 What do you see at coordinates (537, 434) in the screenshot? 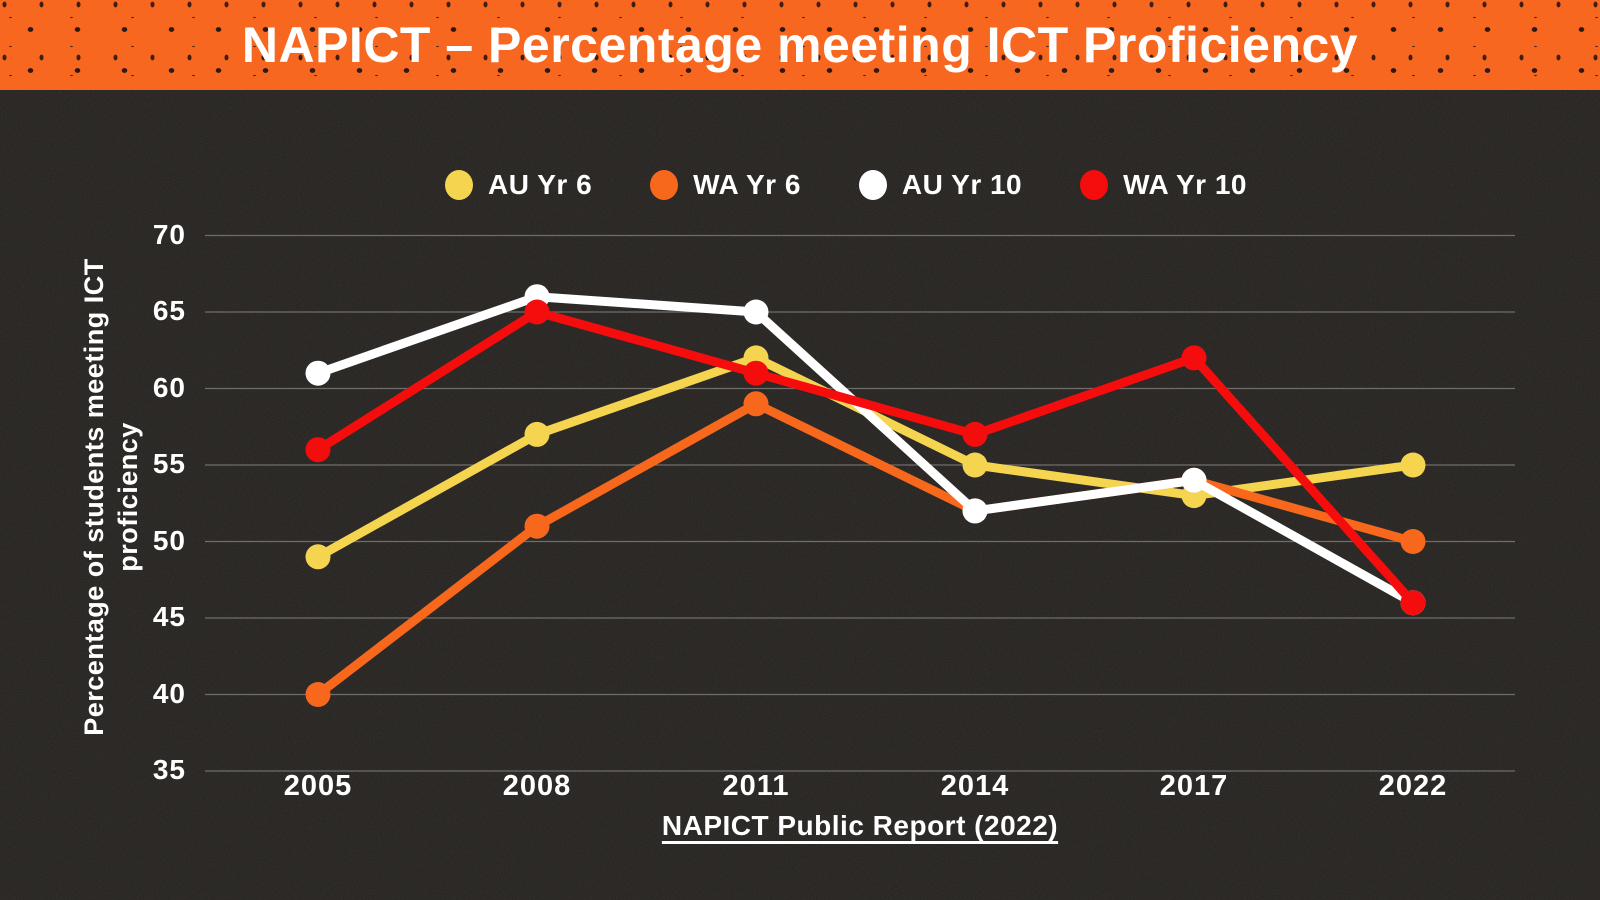
I see `data-point-au-yr-6-2008` at bounding box center [537, 434].